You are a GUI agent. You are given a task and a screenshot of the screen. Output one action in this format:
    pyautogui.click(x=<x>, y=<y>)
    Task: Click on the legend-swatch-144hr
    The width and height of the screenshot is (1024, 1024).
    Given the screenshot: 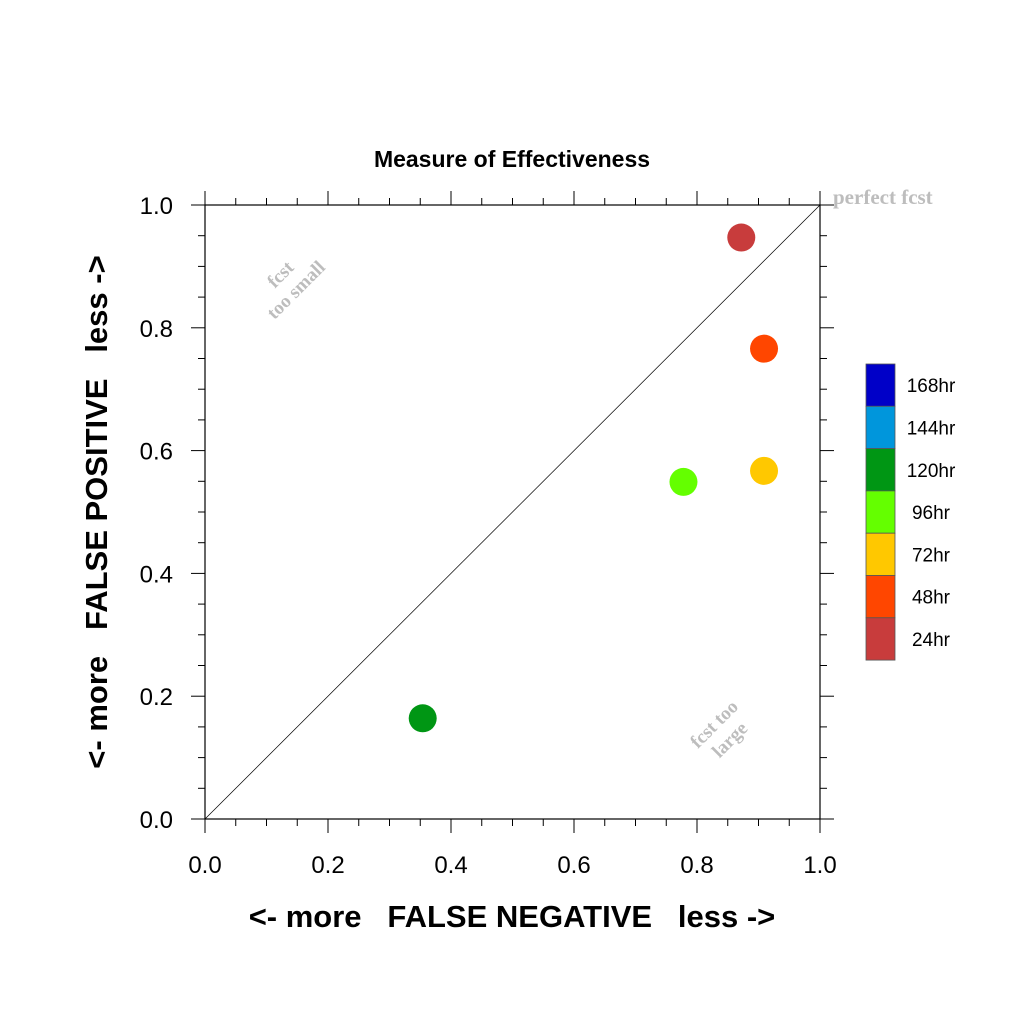 What is the action you would take?
    pyautogui.click(x=880, y=427)
    